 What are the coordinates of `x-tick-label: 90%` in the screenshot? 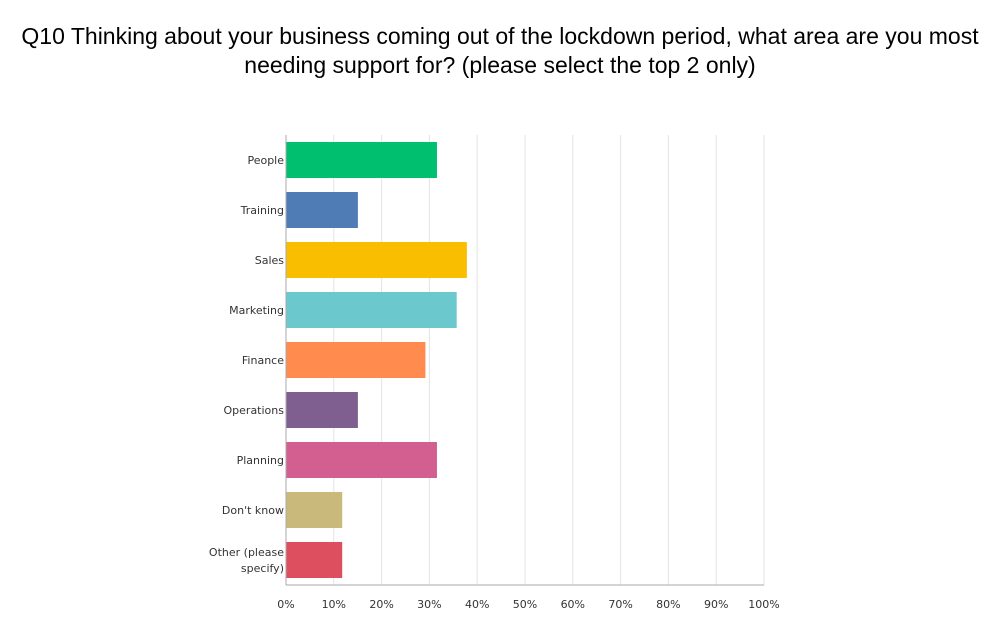 It's located at (716, 604).